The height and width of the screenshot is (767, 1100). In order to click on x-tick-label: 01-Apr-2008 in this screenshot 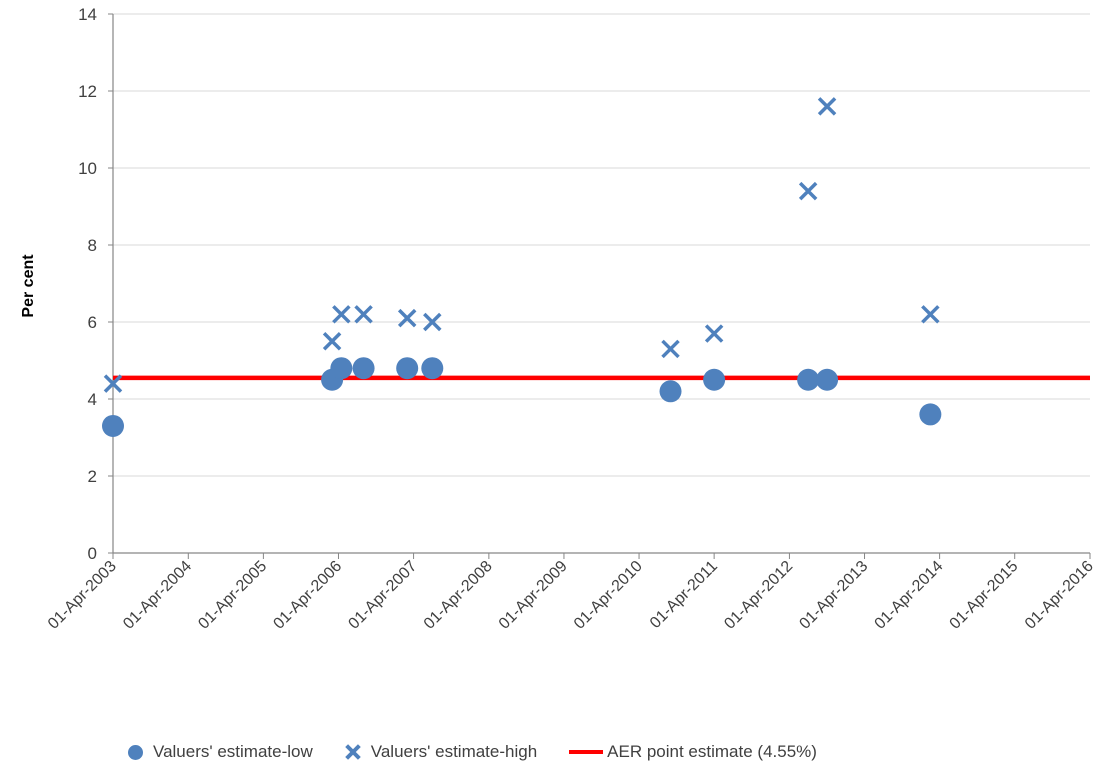, I will do `click(458, 595)`.